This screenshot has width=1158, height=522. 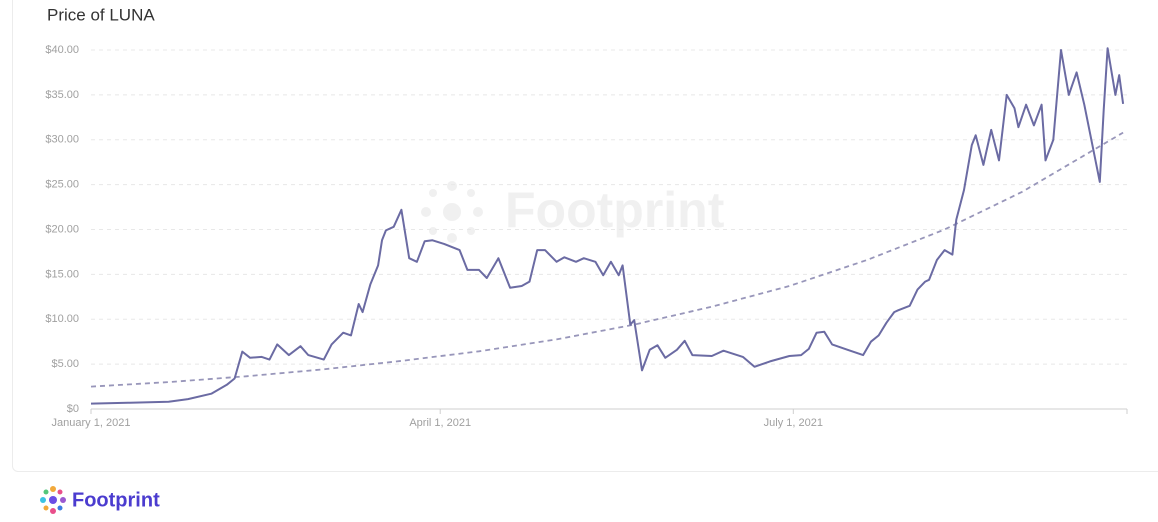 I want to click on y-tick-label: $25.00, so click(x=62, y=185).